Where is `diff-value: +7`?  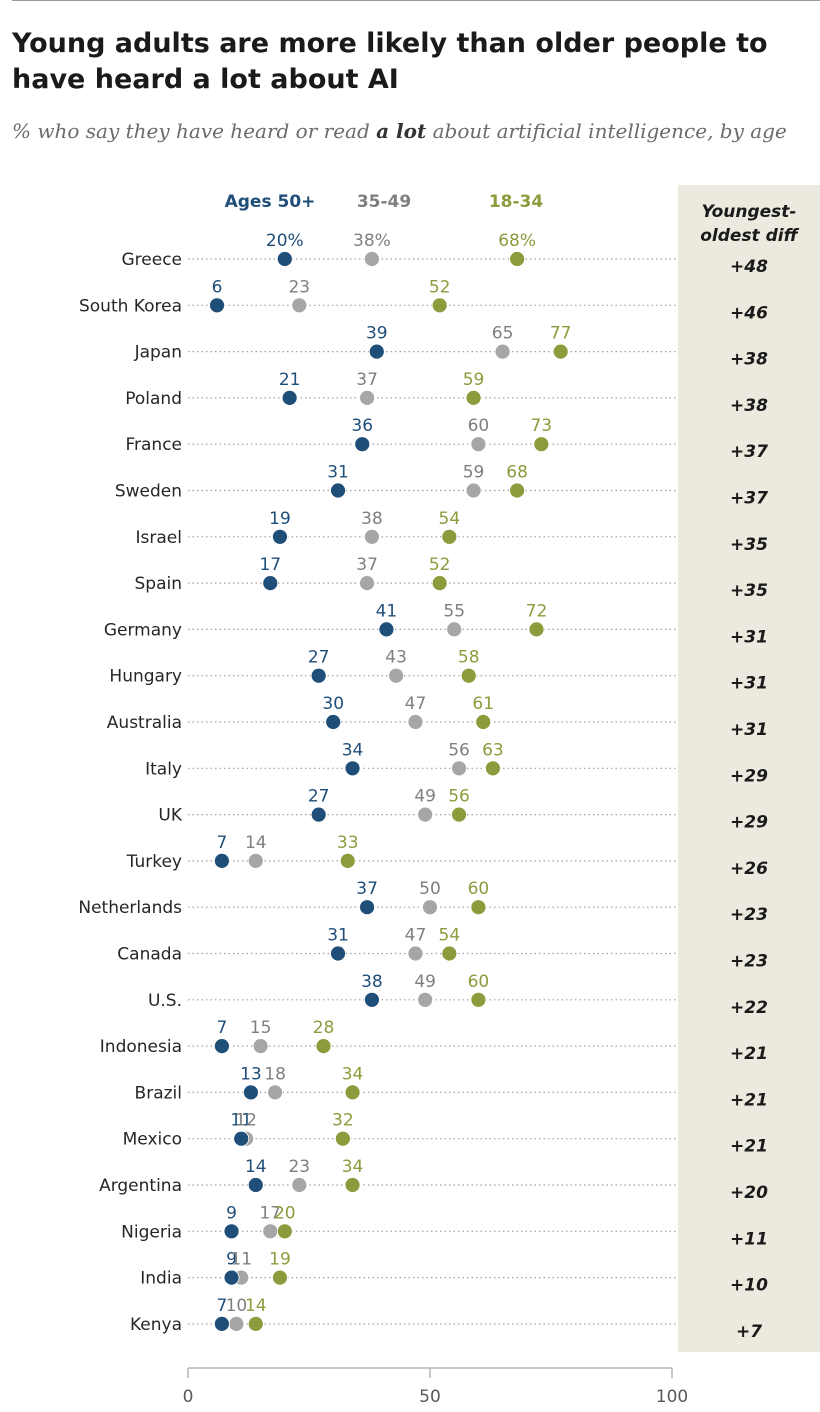 diff-value: +7 is located at coordinates (749, 1332).